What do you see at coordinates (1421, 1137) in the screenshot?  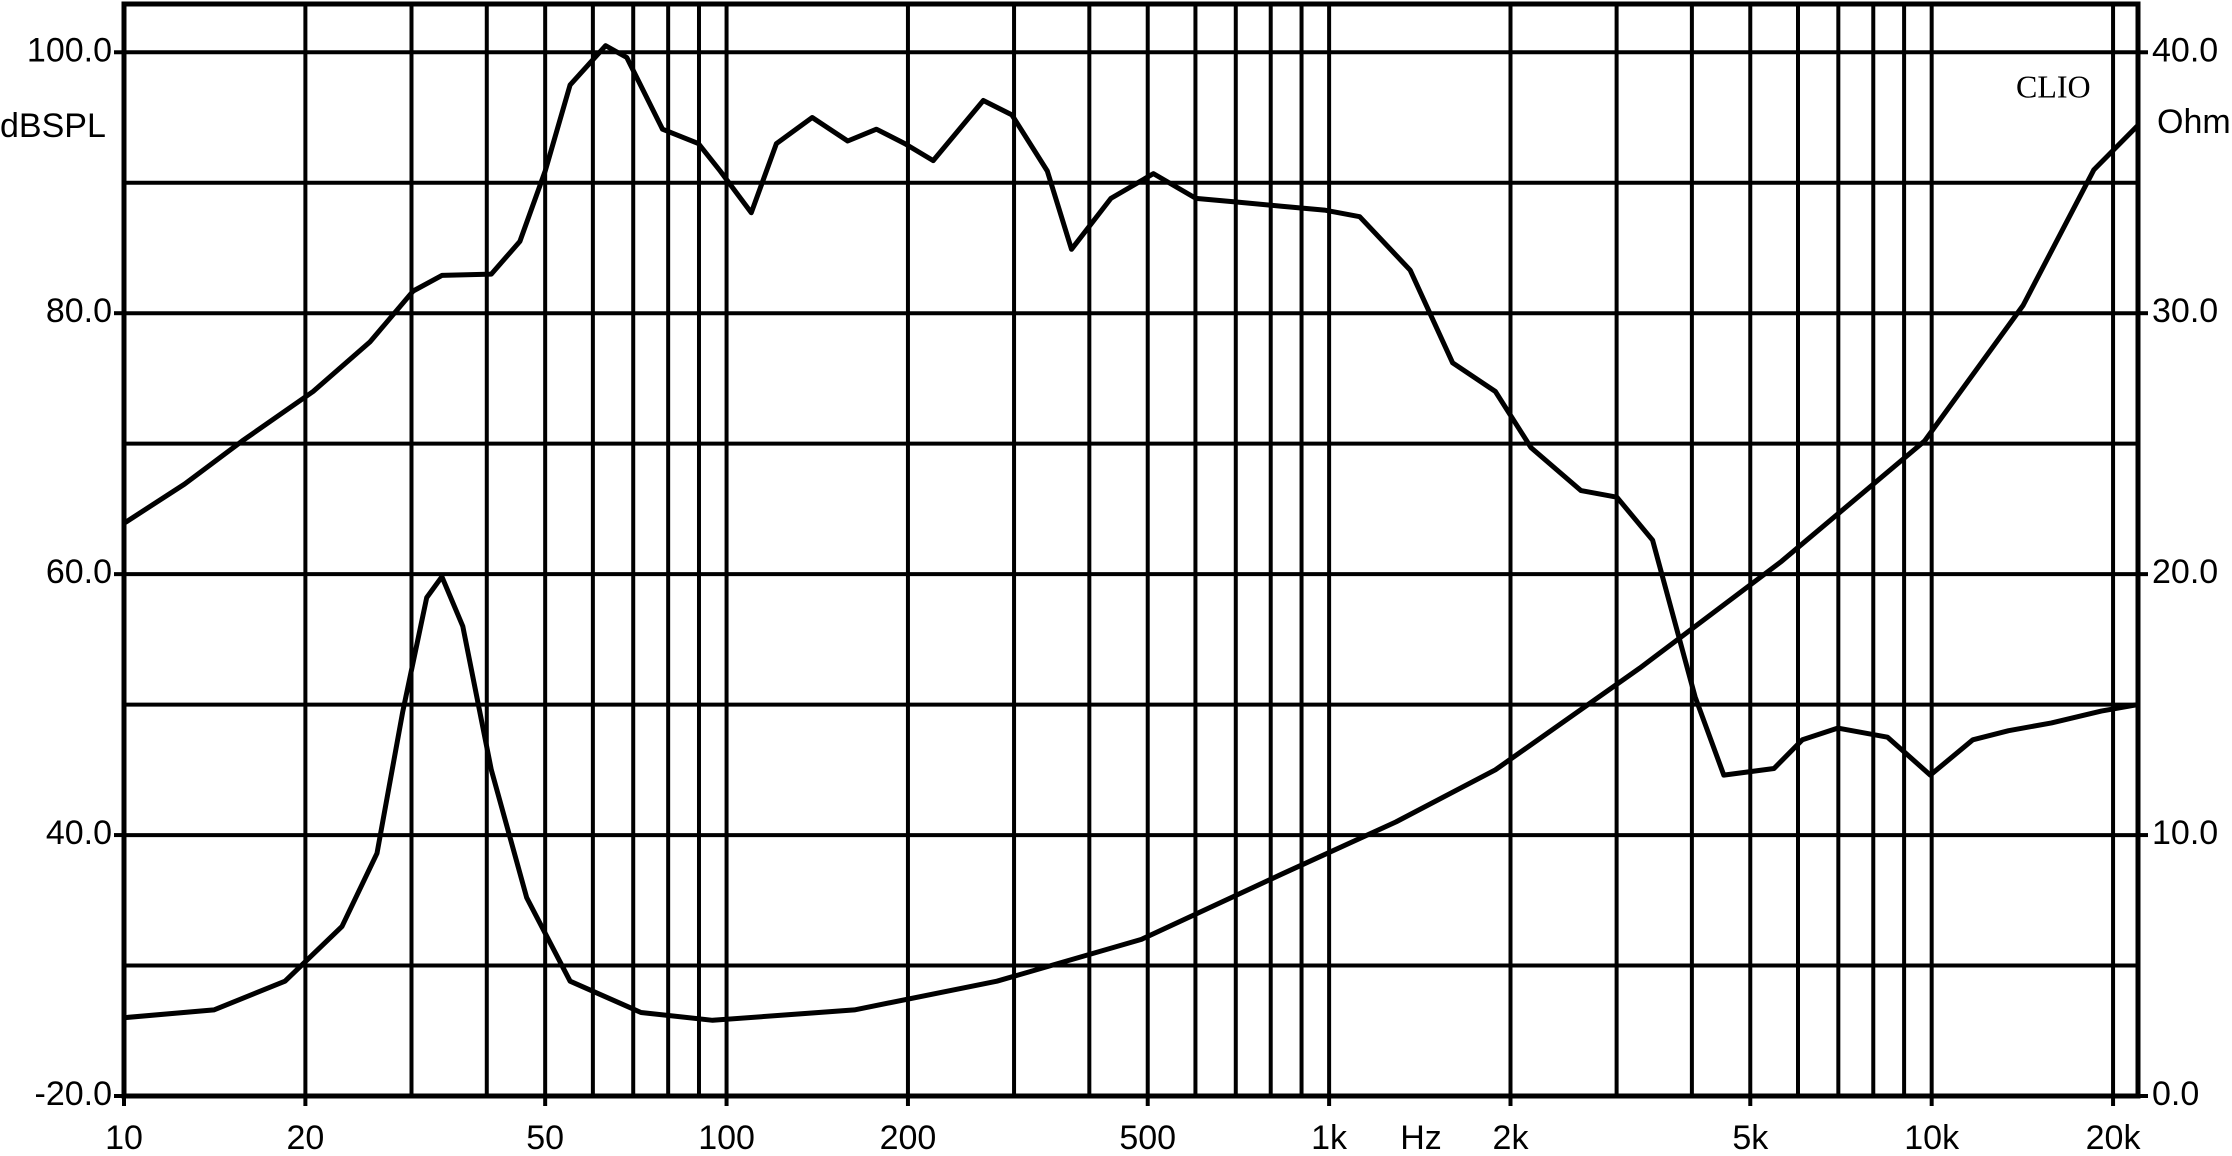 I see `x-axis-label: Hz` at bounding box center [1421, 1137].